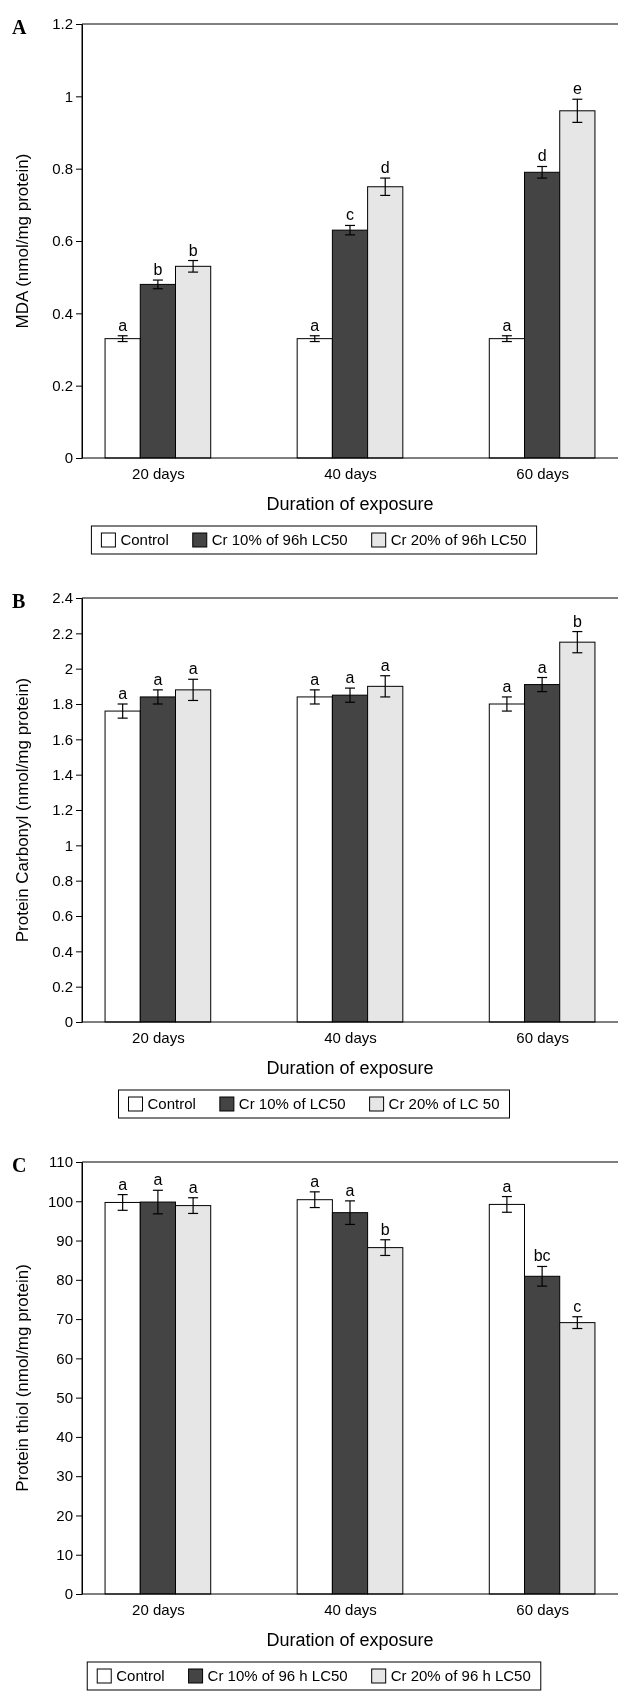 The image size is (628, 1698). Describe the element at coordinates (458, 539) in the screenshot. I see `legend-label: Cr 20% of 96h LC50` at that location.